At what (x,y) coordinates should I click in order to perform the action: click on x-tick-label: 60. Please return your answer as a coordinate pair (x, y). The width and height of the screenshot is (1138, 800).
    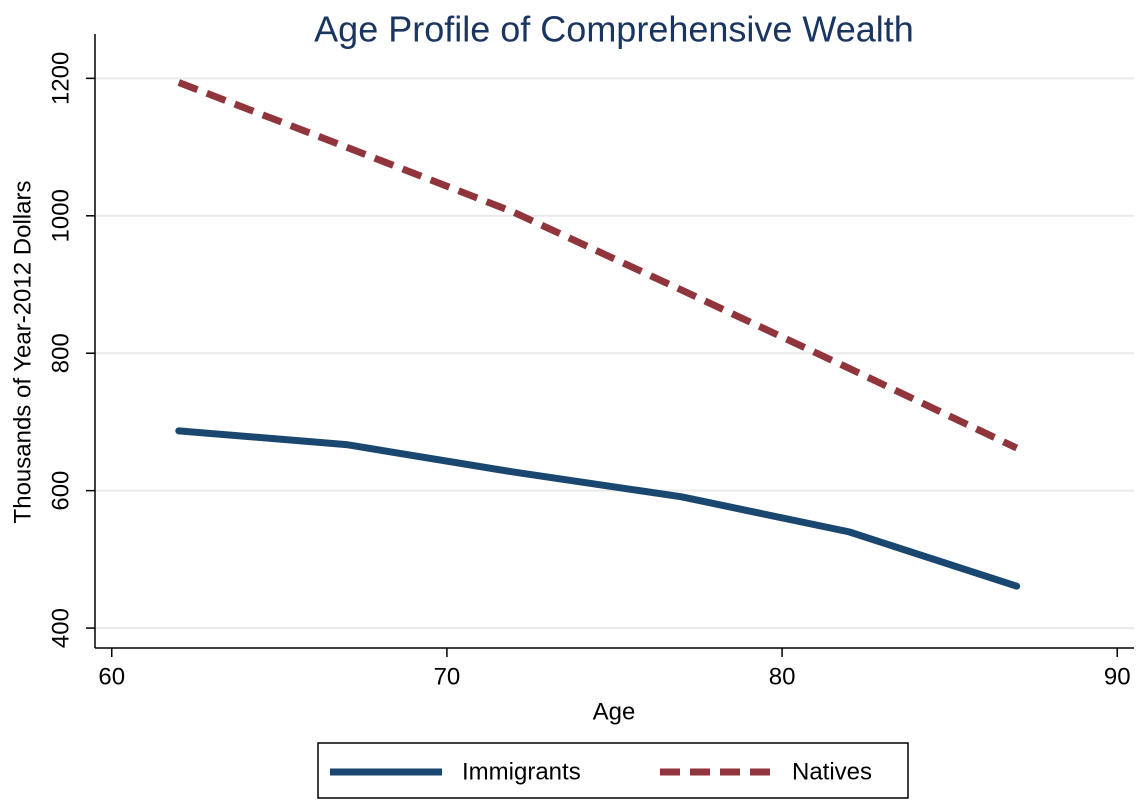
    Looking at the image, I should click on (111, 676).